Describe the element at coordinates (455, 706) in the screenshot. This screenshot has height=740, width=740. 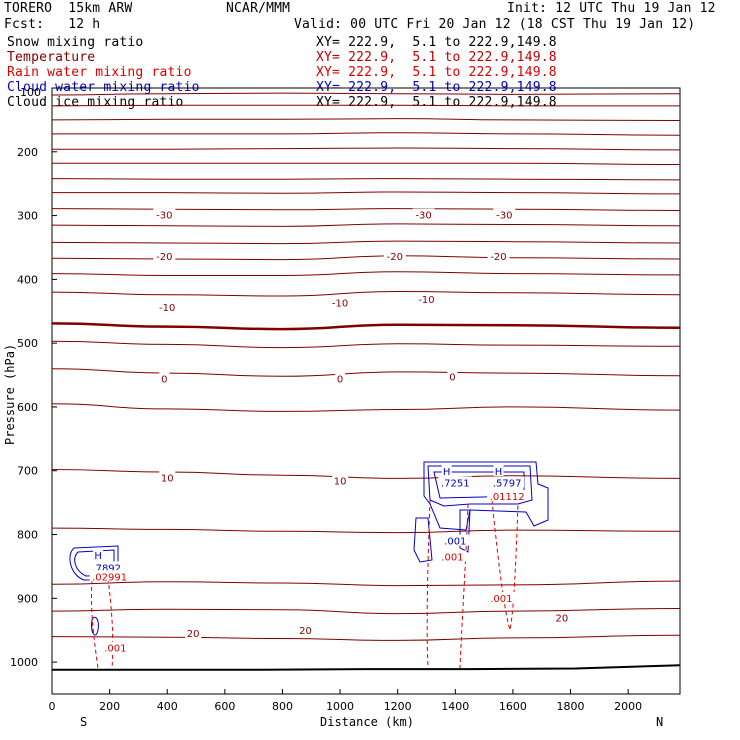
I see `x-tick-label: 1400` at that location.